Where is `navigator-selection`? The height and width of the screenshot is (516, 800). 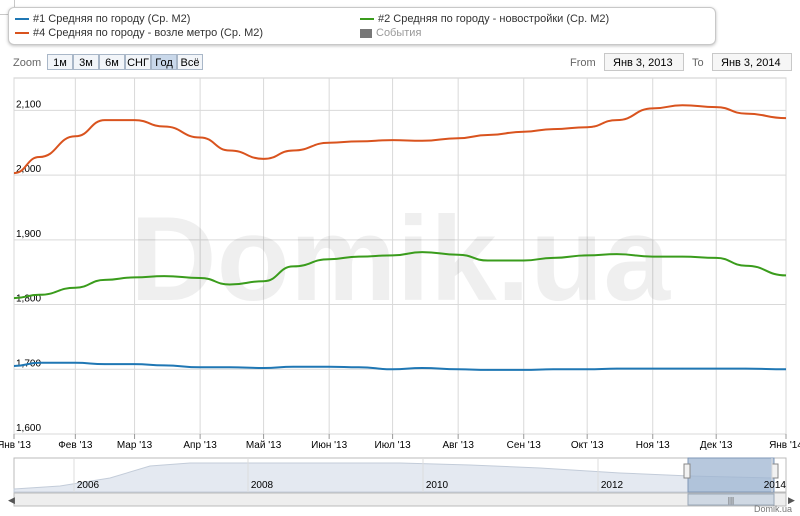 navigator-selection is located at coordinates (731, 475).